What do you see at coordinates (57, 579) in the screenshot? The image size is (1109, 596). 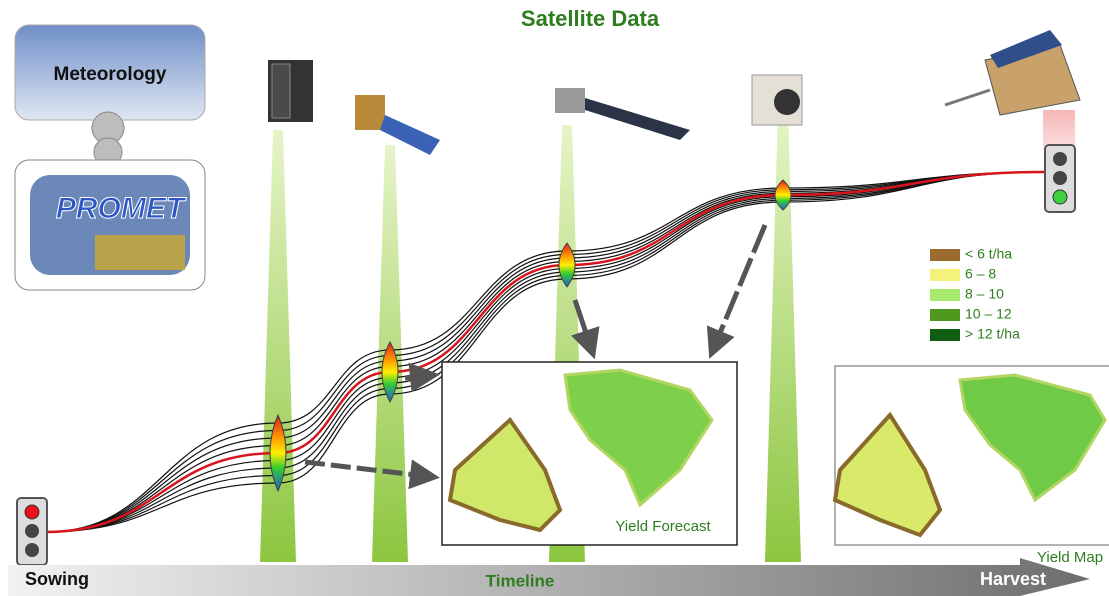 I see `sowing-label: Sowing` at bounding box center [57, 579].